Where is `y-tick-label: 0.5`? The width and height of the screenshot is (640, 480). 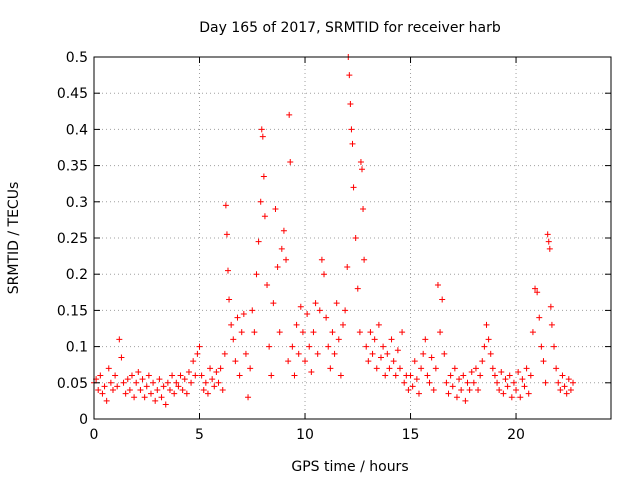
y-tick-label: 0.5 is located at coordinates (77, 58).